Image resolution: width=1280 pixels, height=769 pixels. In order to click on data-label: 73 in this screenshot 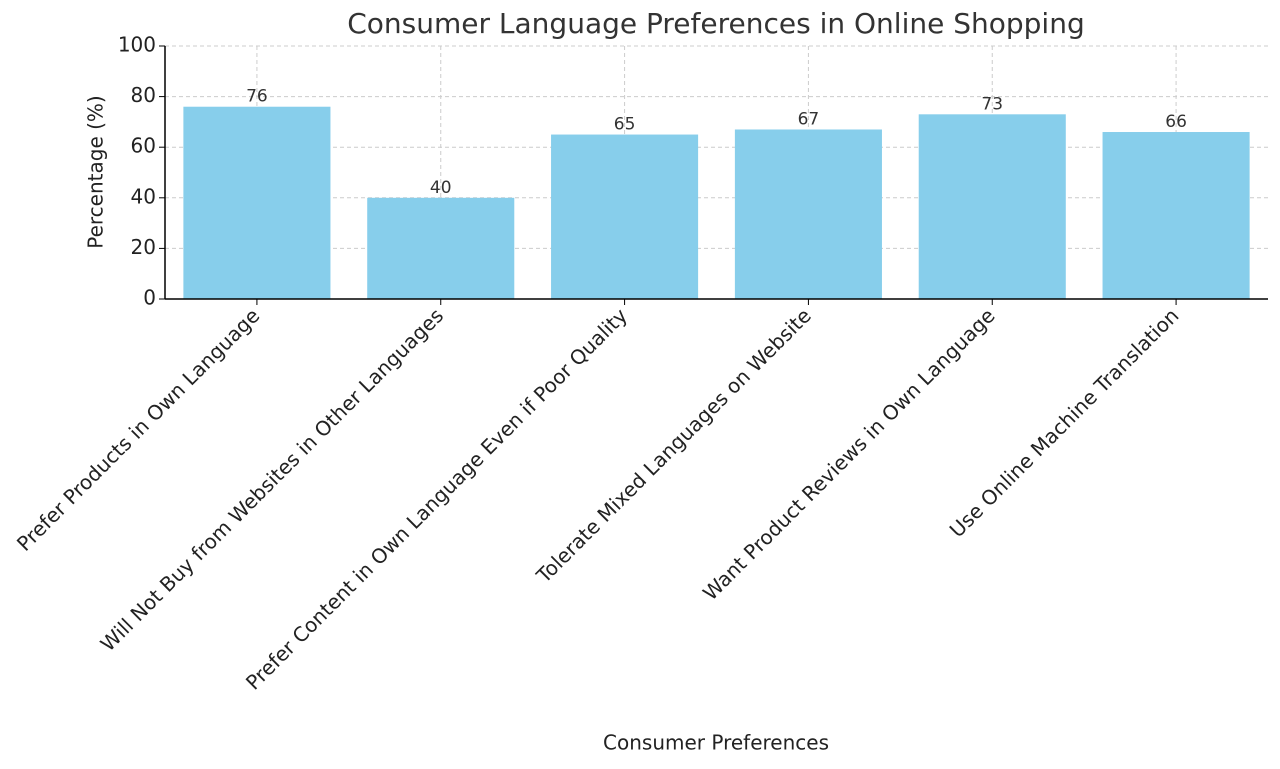, I will do `click(992, 104)`.